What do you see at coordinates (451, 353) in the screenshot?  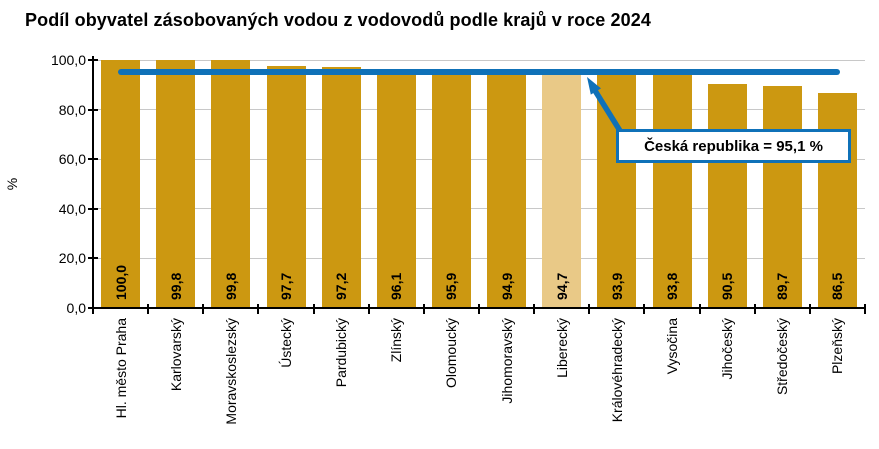 I see `x-axis-category-label: Olomoucký` at bounding box center [451, 353].